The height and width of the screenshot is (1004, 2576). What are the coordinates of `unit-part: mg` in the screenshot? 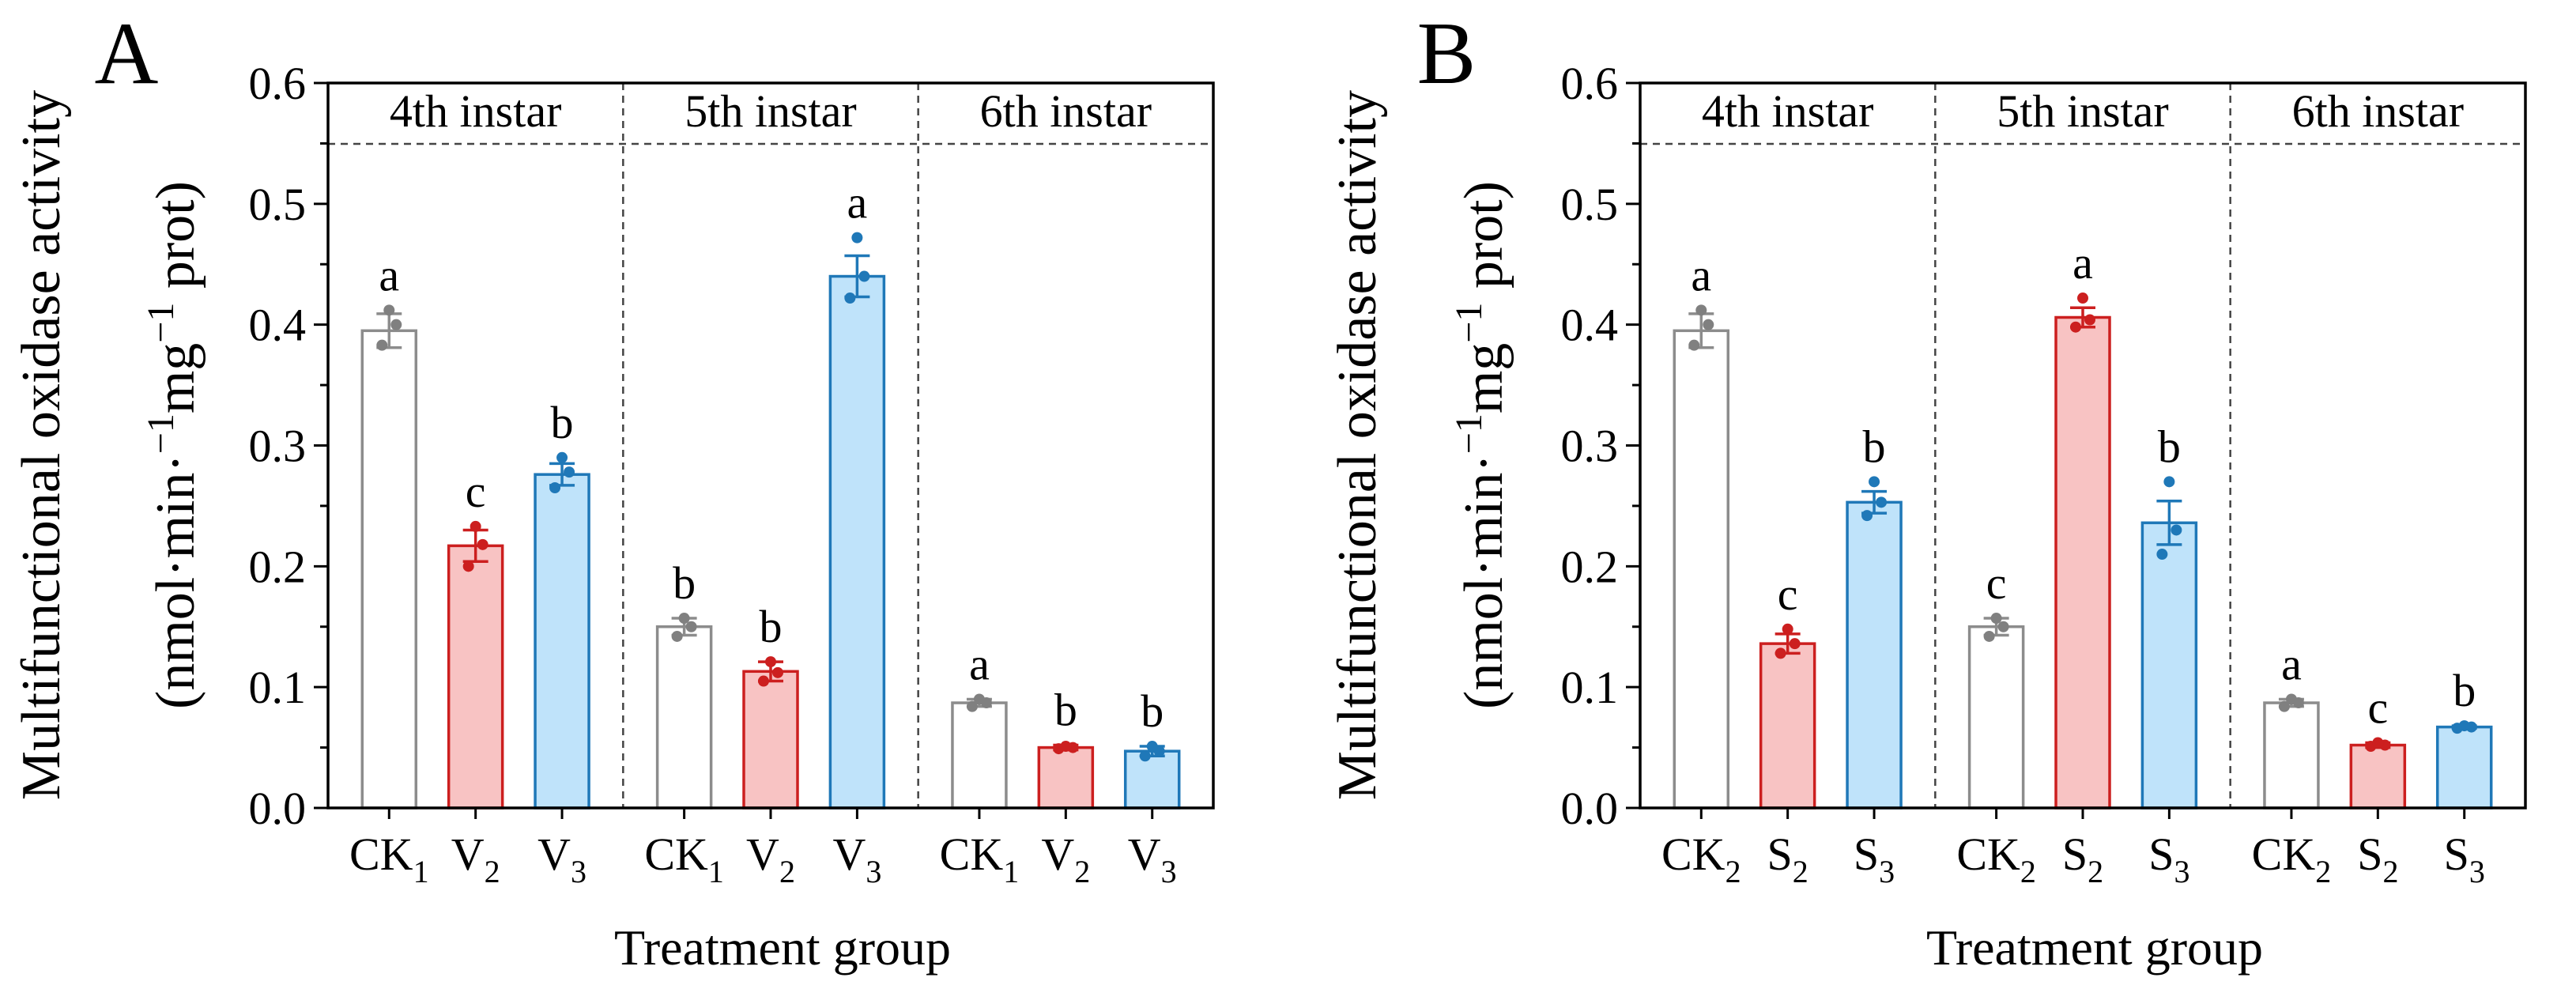 It's located at (1484, 378).